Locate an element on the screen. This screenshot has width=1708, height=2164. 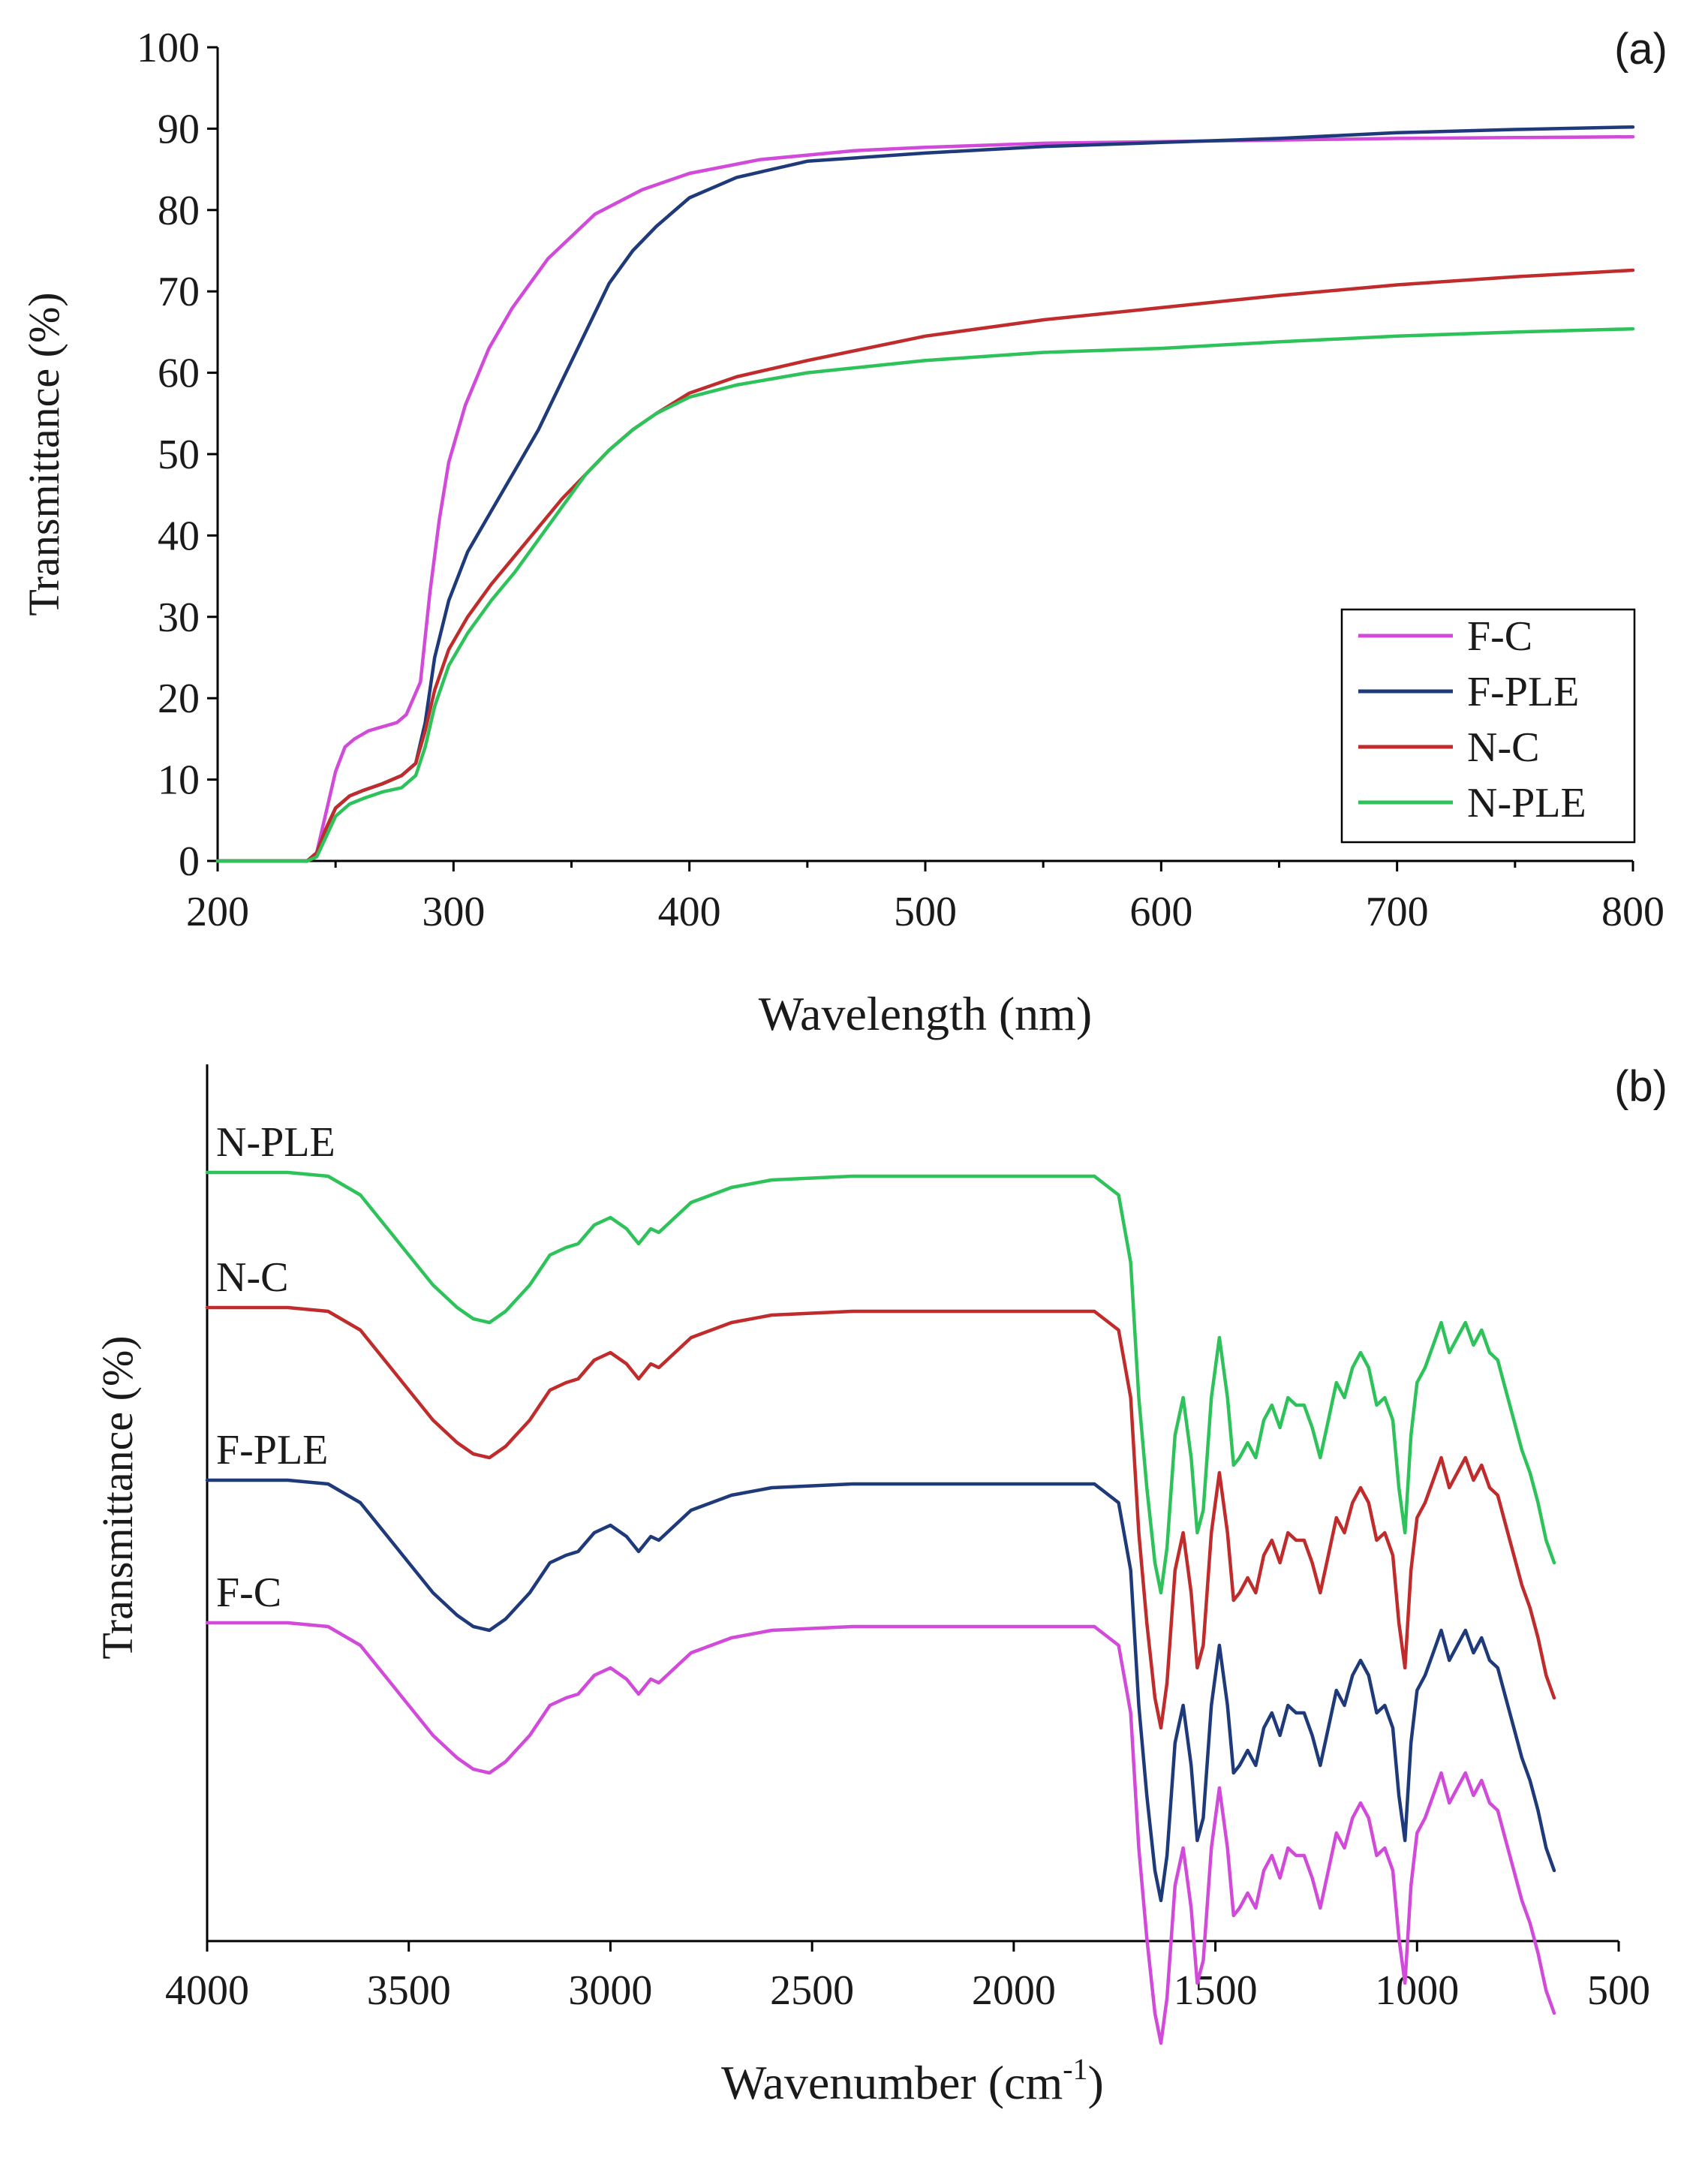
x-tick-label-800: 800 is located at coordinates (1632, 912).